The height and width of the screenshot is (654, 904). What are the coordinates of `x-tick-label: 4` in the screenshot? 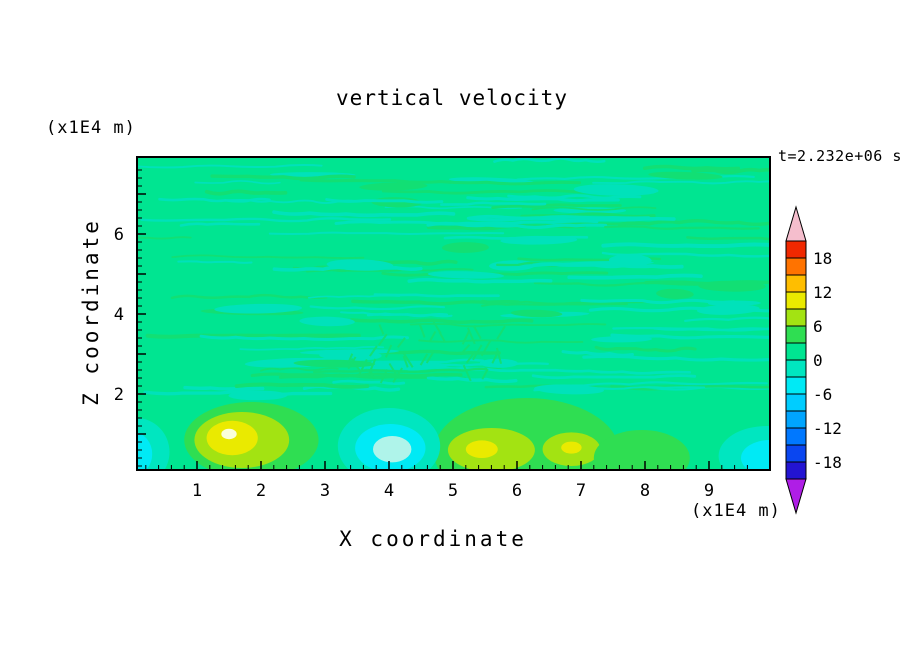 It's located at (389, 491).